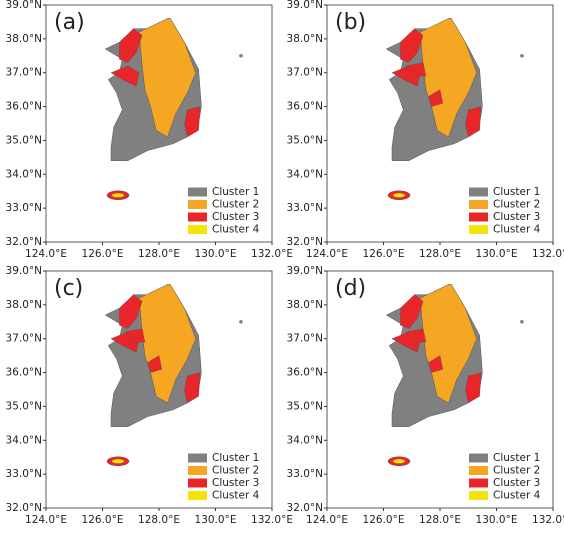  Describe the element at coordinates (350, 288) in the screenshot. I see `panel-label: (d)` at that location.